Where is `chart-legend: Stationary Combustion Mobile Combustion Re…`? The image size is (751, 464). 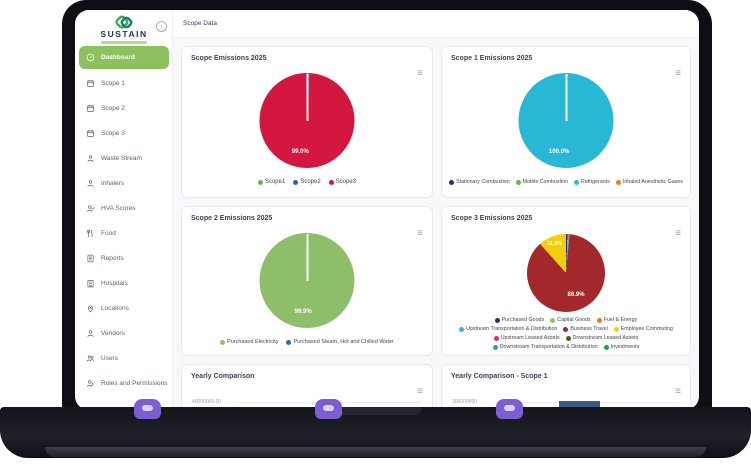 chart-legend: Stationary Combustion Mobile Combustion Re… is located at coordinates (566, 182).